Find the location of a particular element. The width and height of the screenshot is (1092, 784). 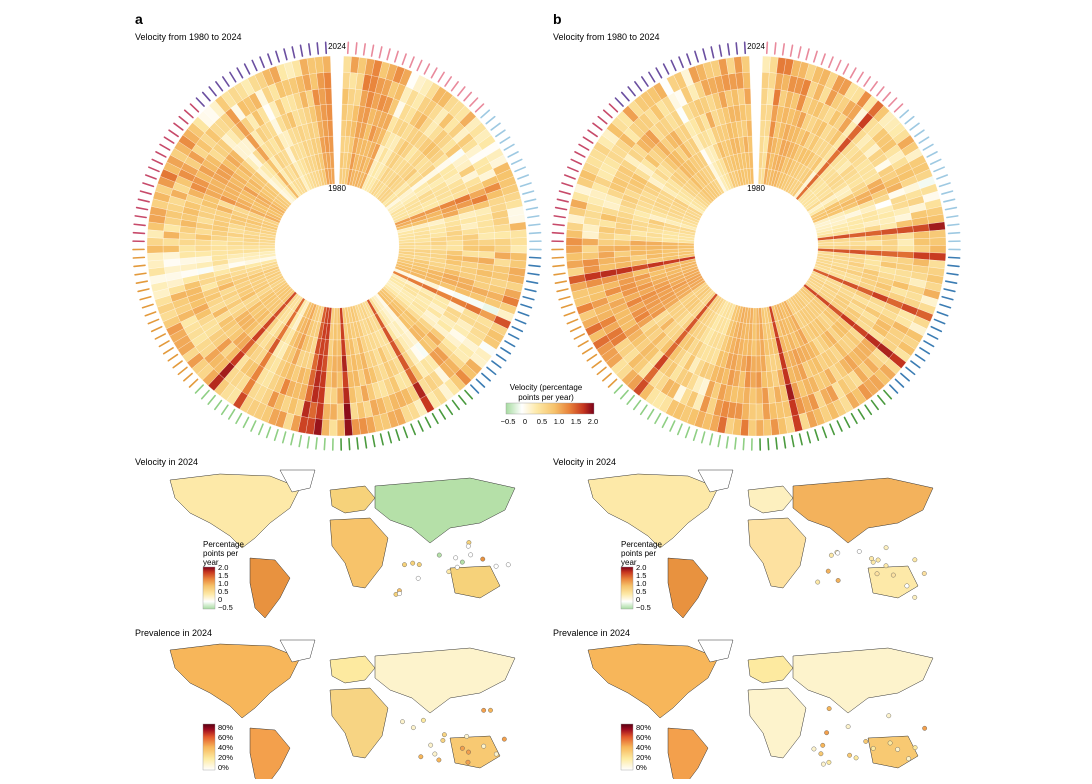

australia-shape is located at coordinates (893, 582).